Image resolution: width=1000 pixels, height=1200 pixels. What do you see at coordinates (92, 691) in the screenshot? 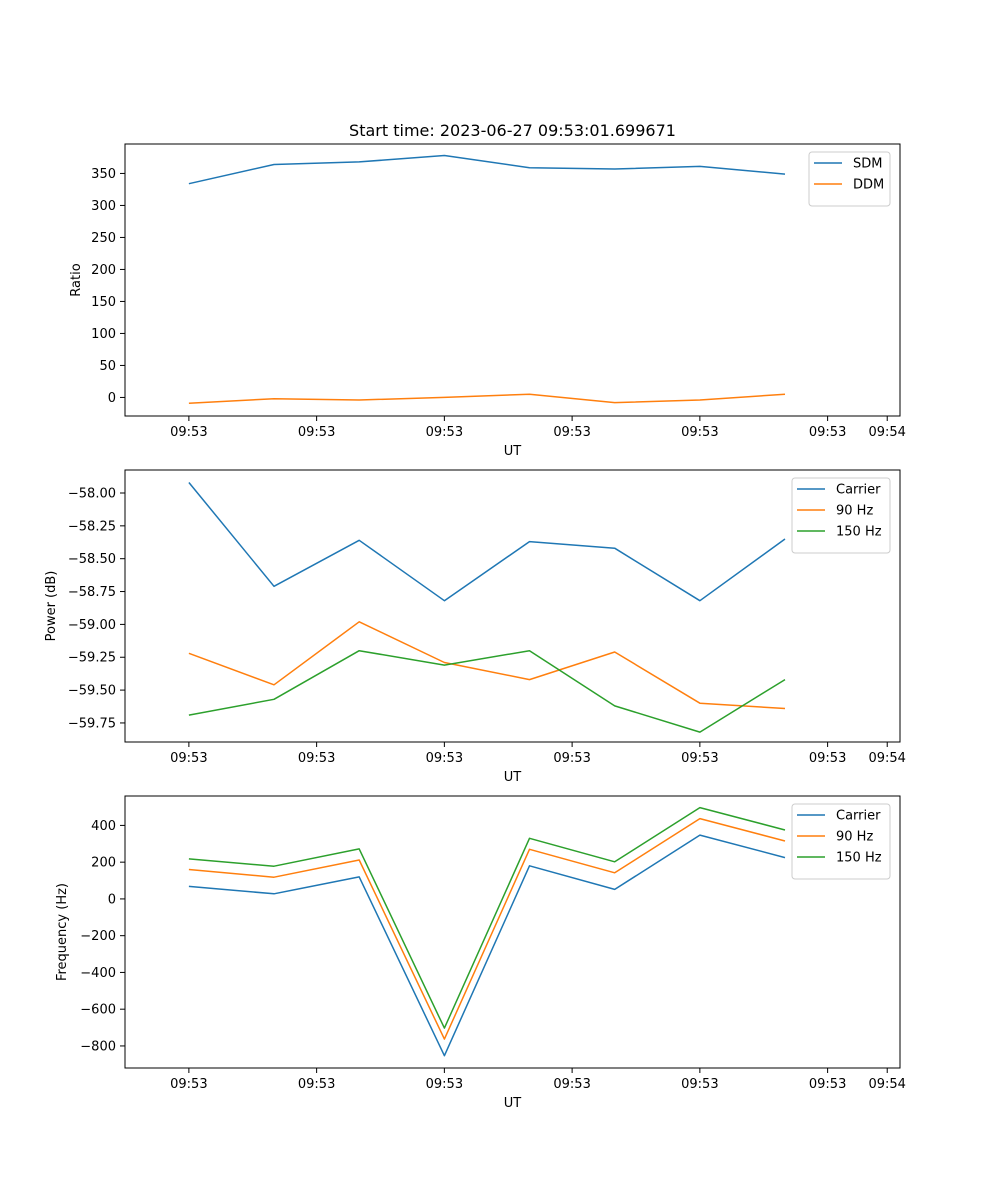
I see `y-tick-label: −59.50` at bounding box center [92, 691].